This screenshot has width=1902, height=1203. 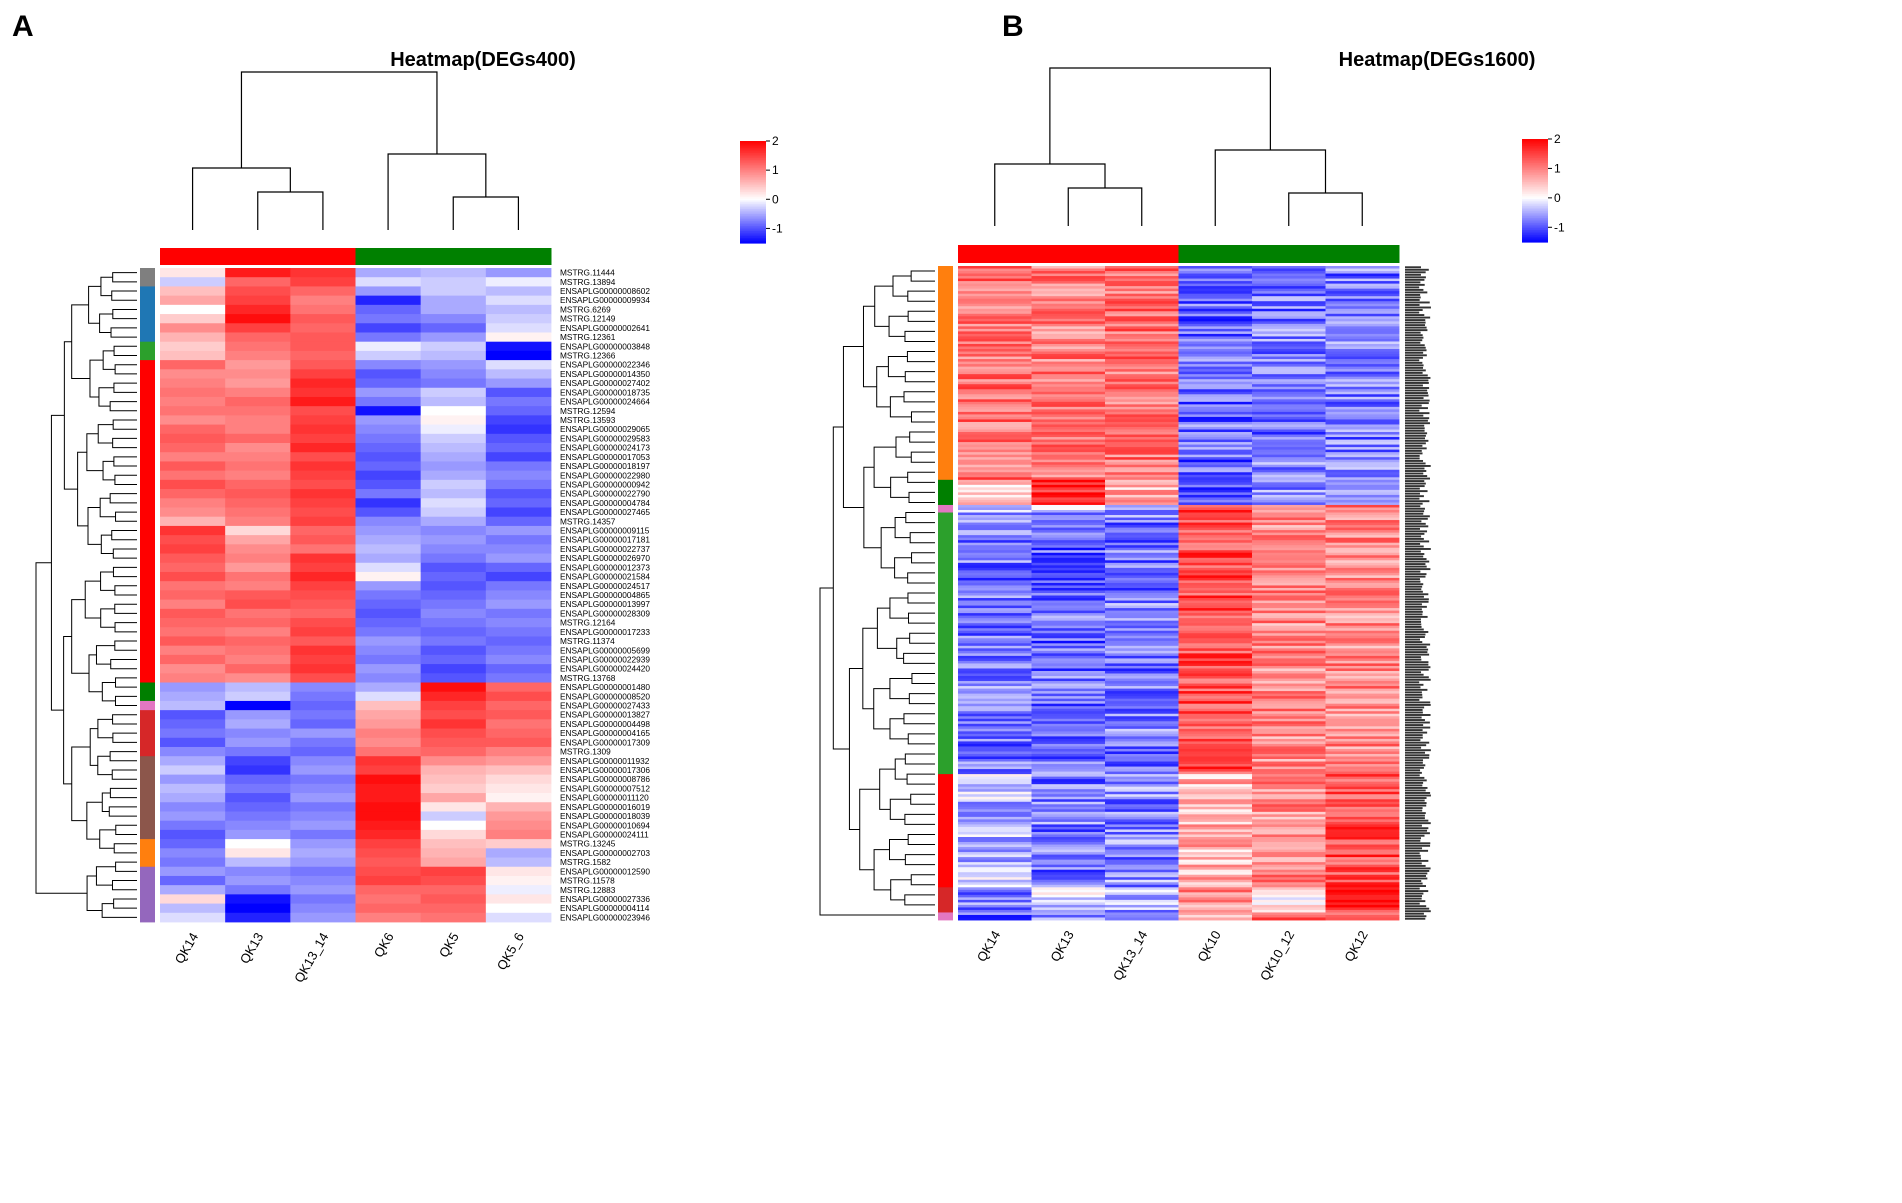 I want to click on a-row-cluster-bar, so click(x=147, y=351).